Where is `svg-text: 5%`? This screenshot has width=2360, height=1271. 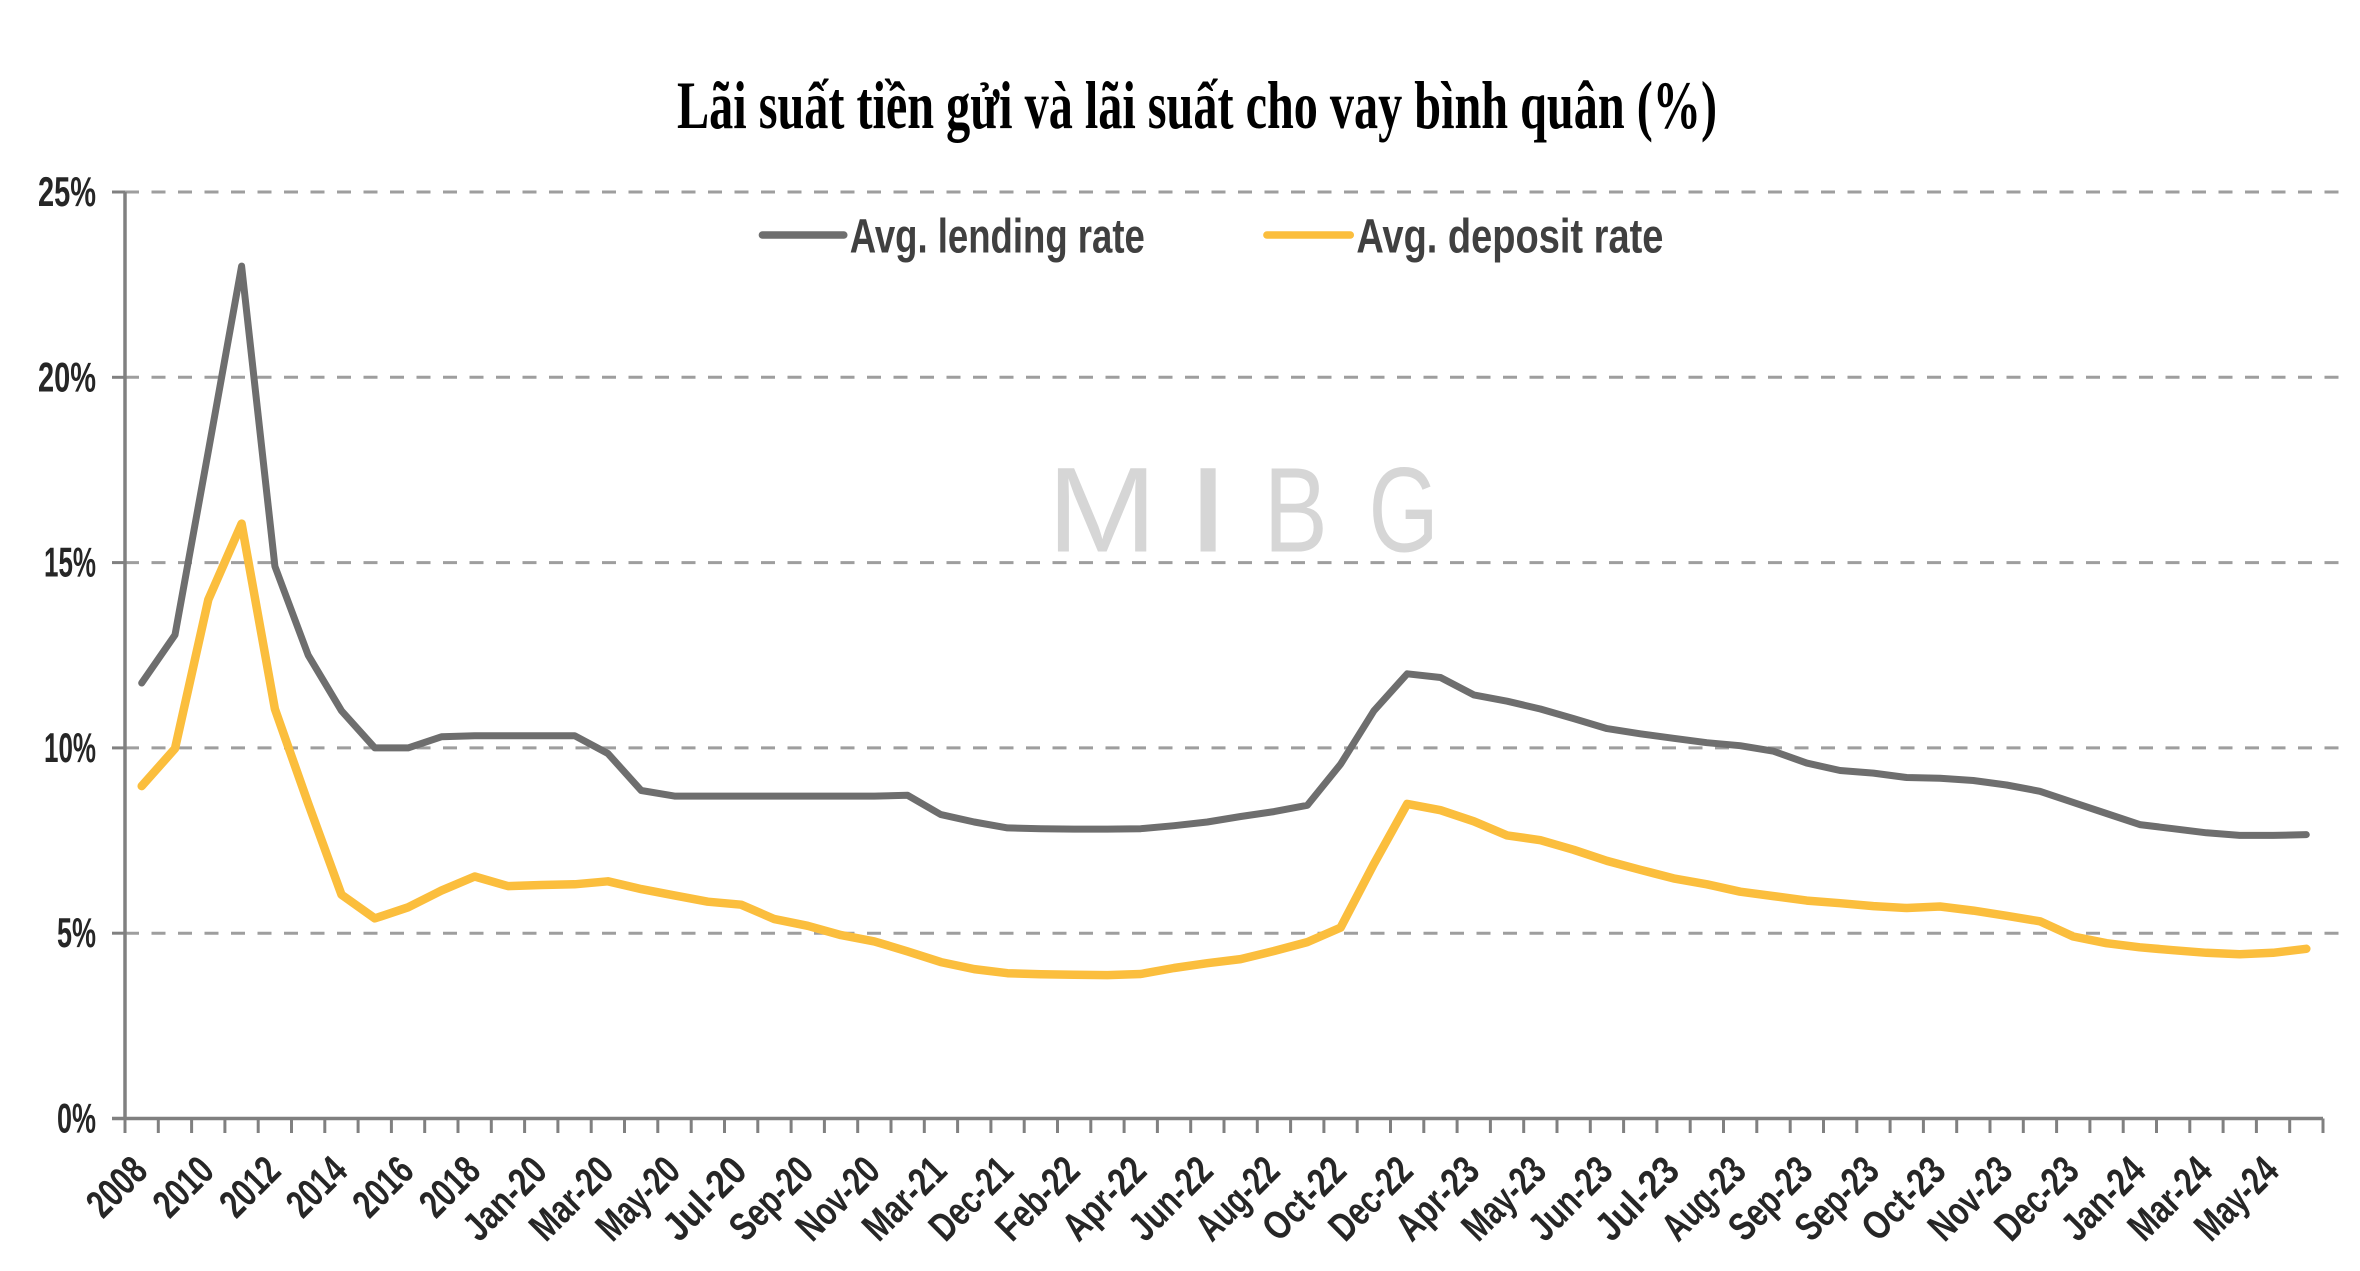 svg-text: 5% is located at coordinates (76, 932).